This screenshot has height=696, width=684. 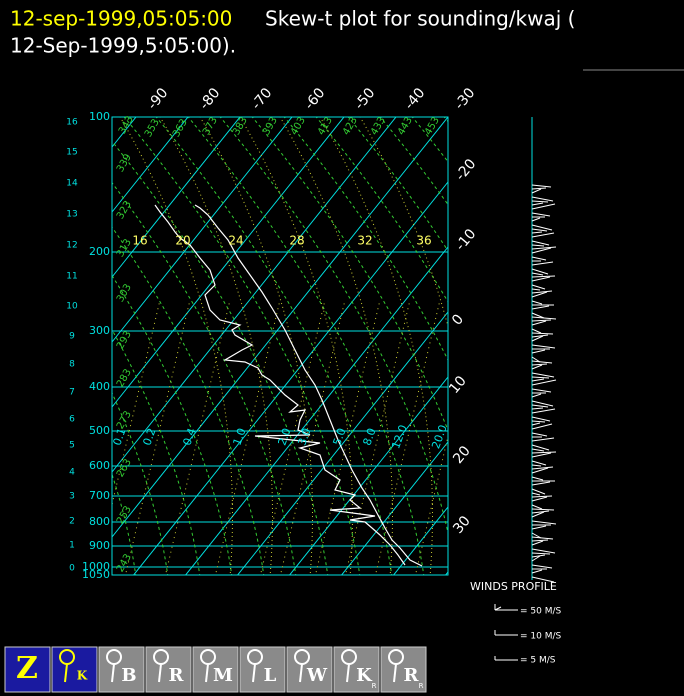 What do you see at coordinates (99, 330) in the screenshot?
I see `pressure-label: 300` at bounding box center [99, 330].